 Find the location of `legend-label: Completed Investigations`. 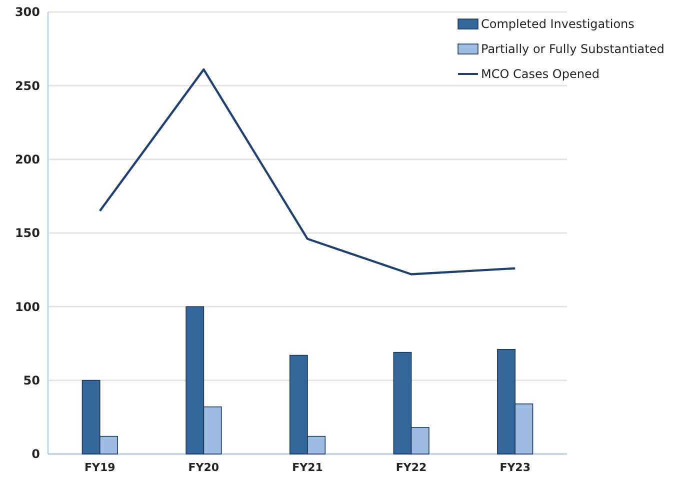

legend-label: Completed Investigations is located at coordinates (557, 24).